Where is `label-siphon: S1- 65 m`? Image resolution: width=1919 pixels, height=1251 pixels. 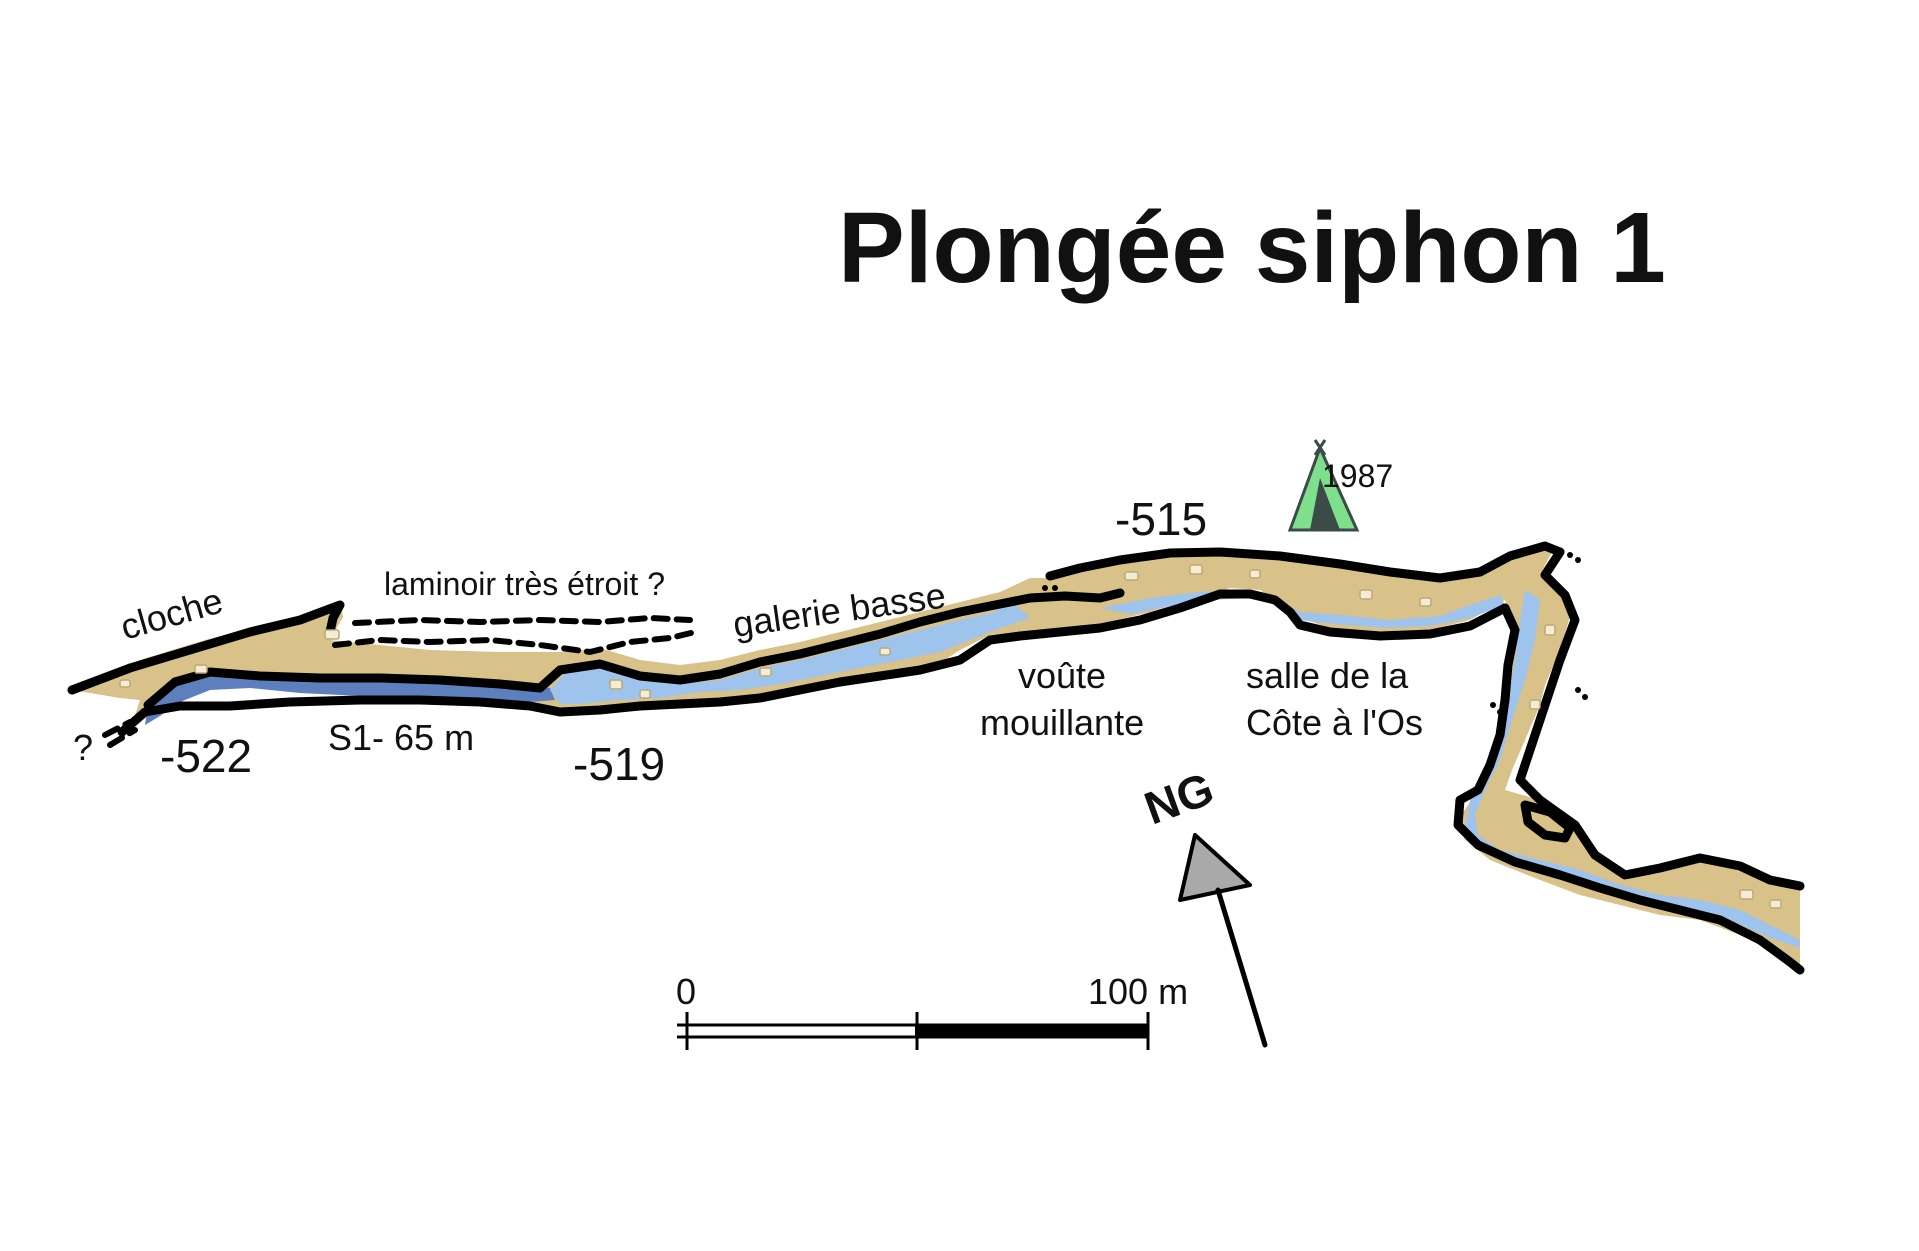
label-siphon: S1- 65 m is located at coordinates (401, 737).